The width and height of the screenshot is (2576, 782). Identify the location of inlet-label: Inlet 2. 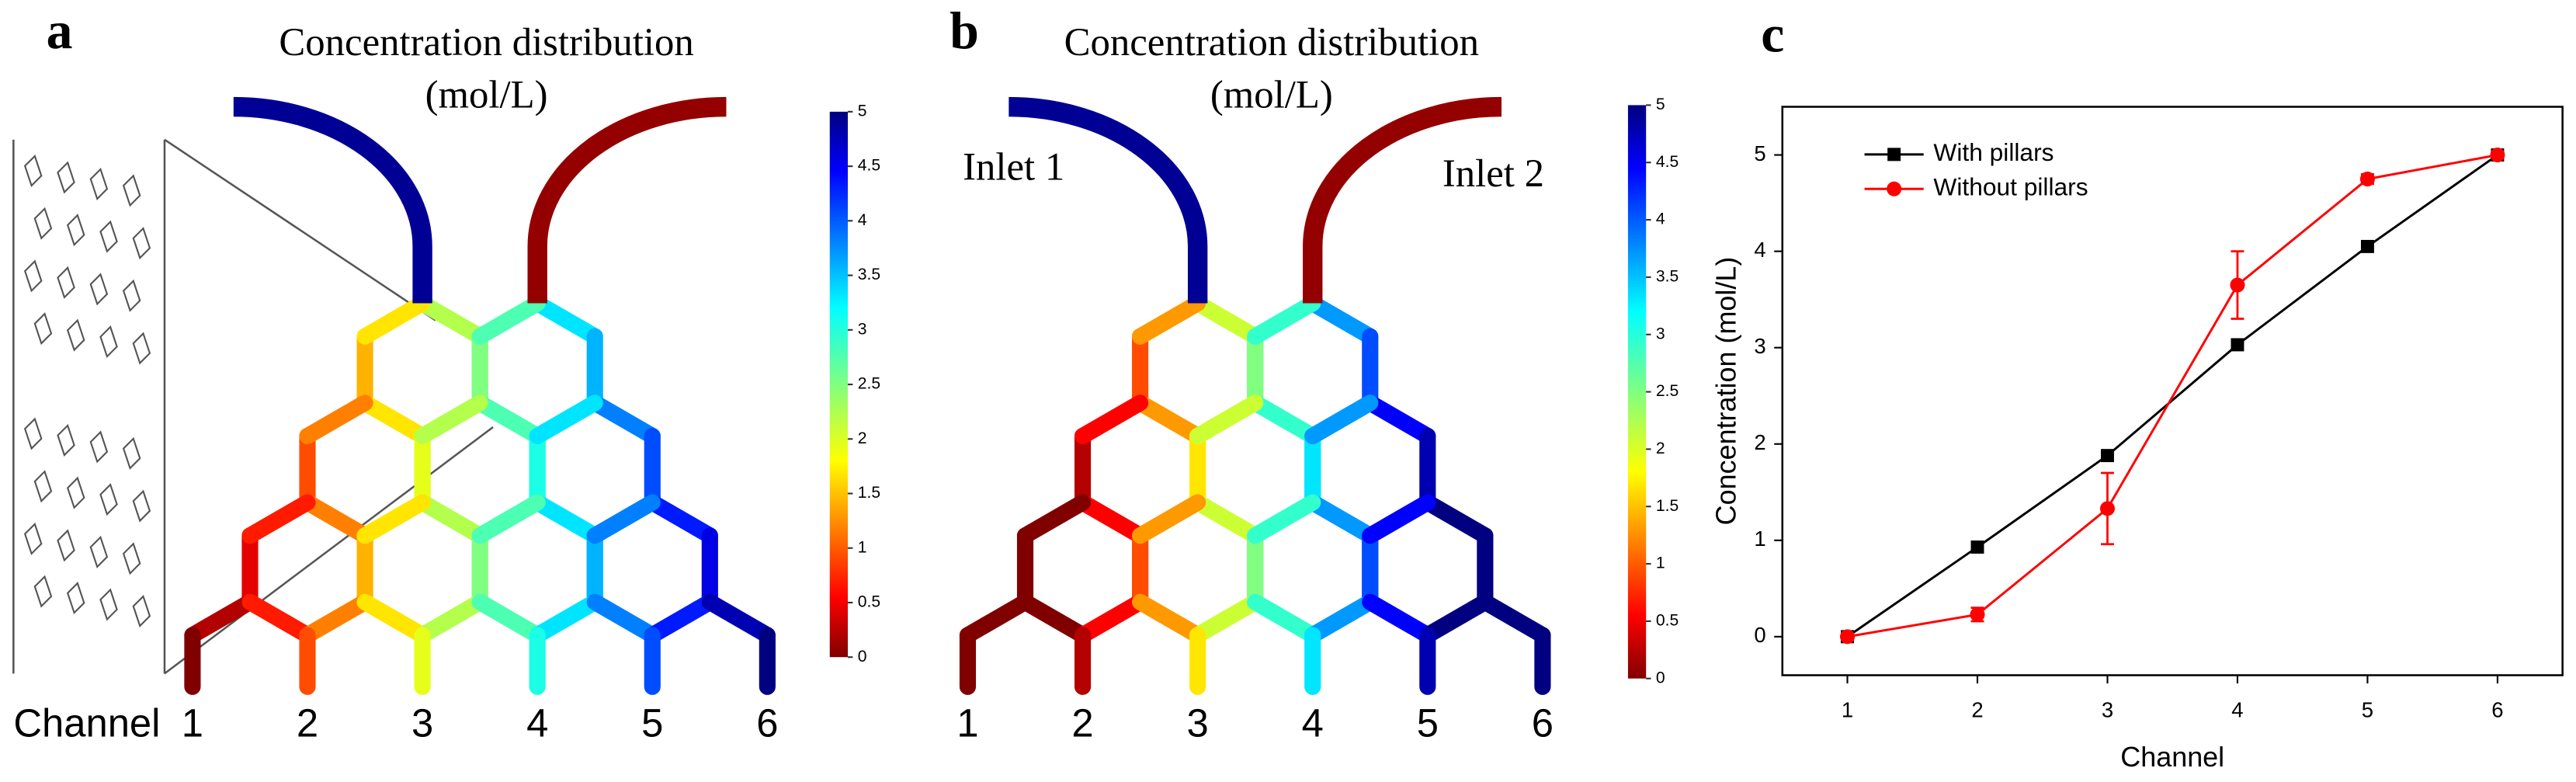
(1493, 173).